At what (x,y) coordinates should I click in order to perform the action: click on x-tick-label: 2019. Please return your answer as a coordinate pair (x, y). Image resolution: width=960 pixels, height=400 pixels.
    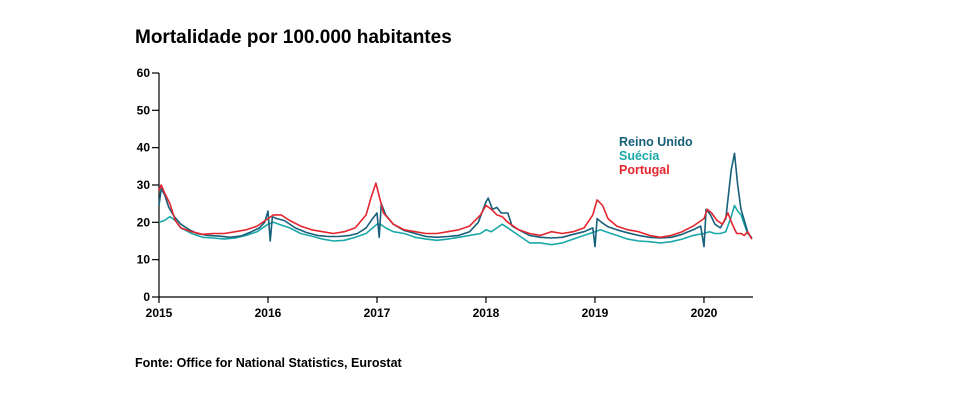
    Looking at the image, I should click on (595, 313).